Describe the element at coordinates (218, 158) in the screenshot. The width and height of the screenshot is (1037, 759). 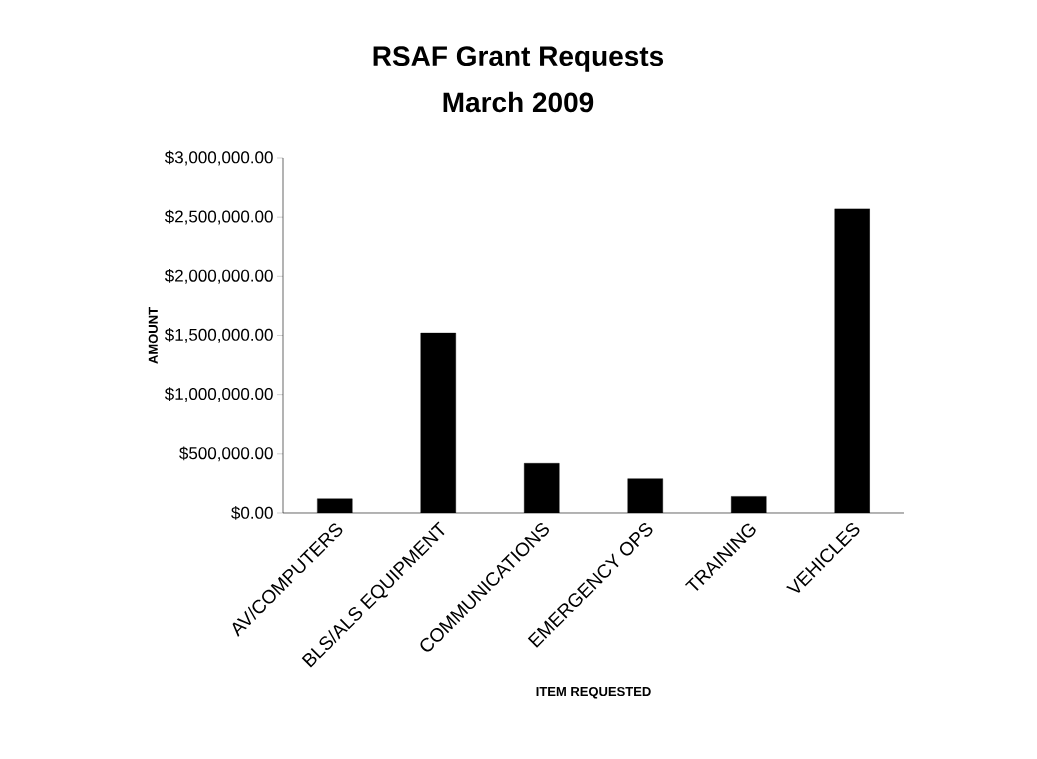
I see `y-tick-label: $3,000,000.00` at that location.